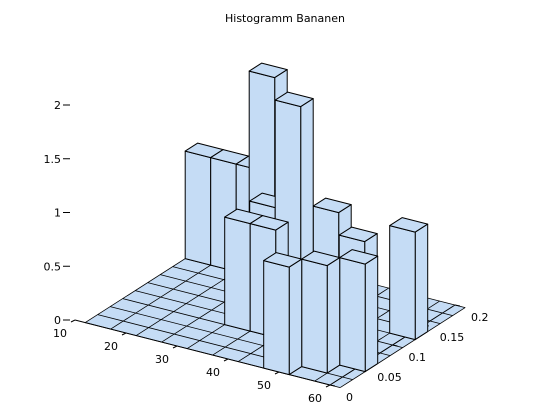 This screenshot has height=420, width=560. I want to click on x-tick-label: 30, so click(162, 359).